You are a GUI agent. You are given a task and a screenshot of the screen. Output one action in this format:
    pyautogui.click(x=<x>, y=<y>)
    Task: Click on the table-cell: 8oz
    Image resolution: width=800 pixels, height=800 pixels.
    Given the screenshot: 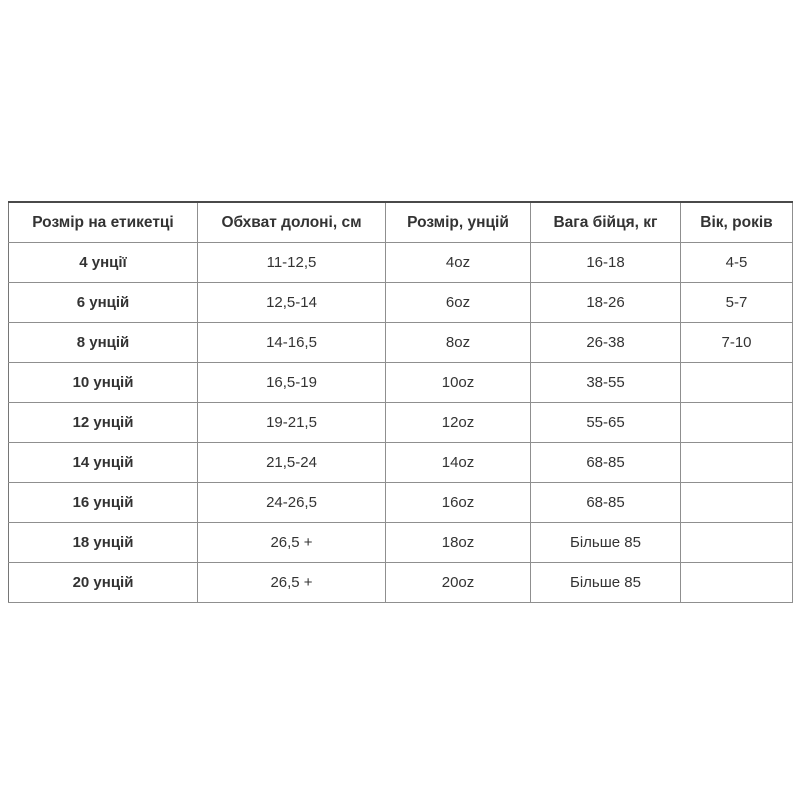 What is the action you would take?
    pyautogui.click(x=458, y=342)
    